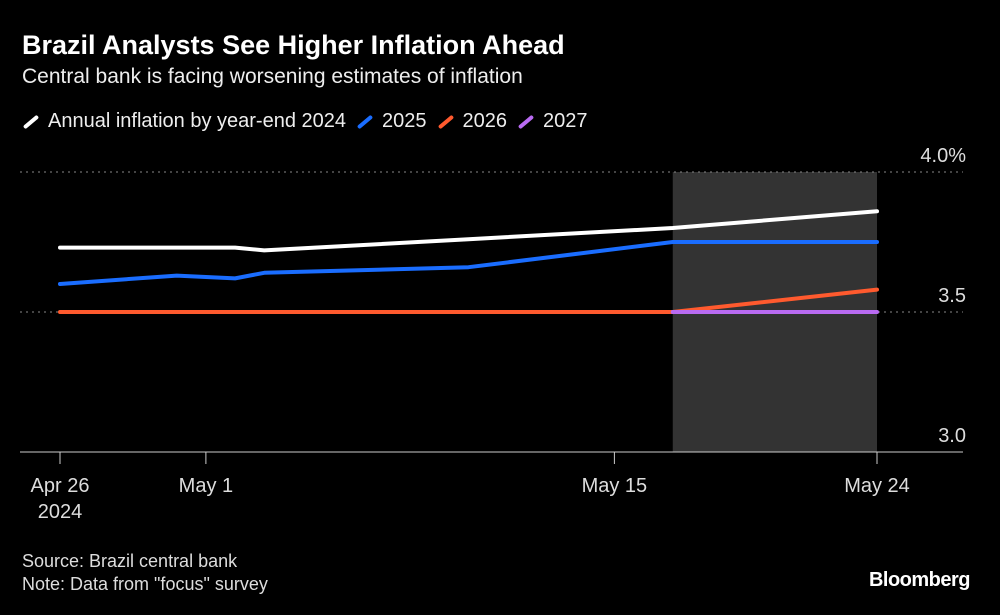  I want to click on x-tick-label: May 15, so click(615, 486).